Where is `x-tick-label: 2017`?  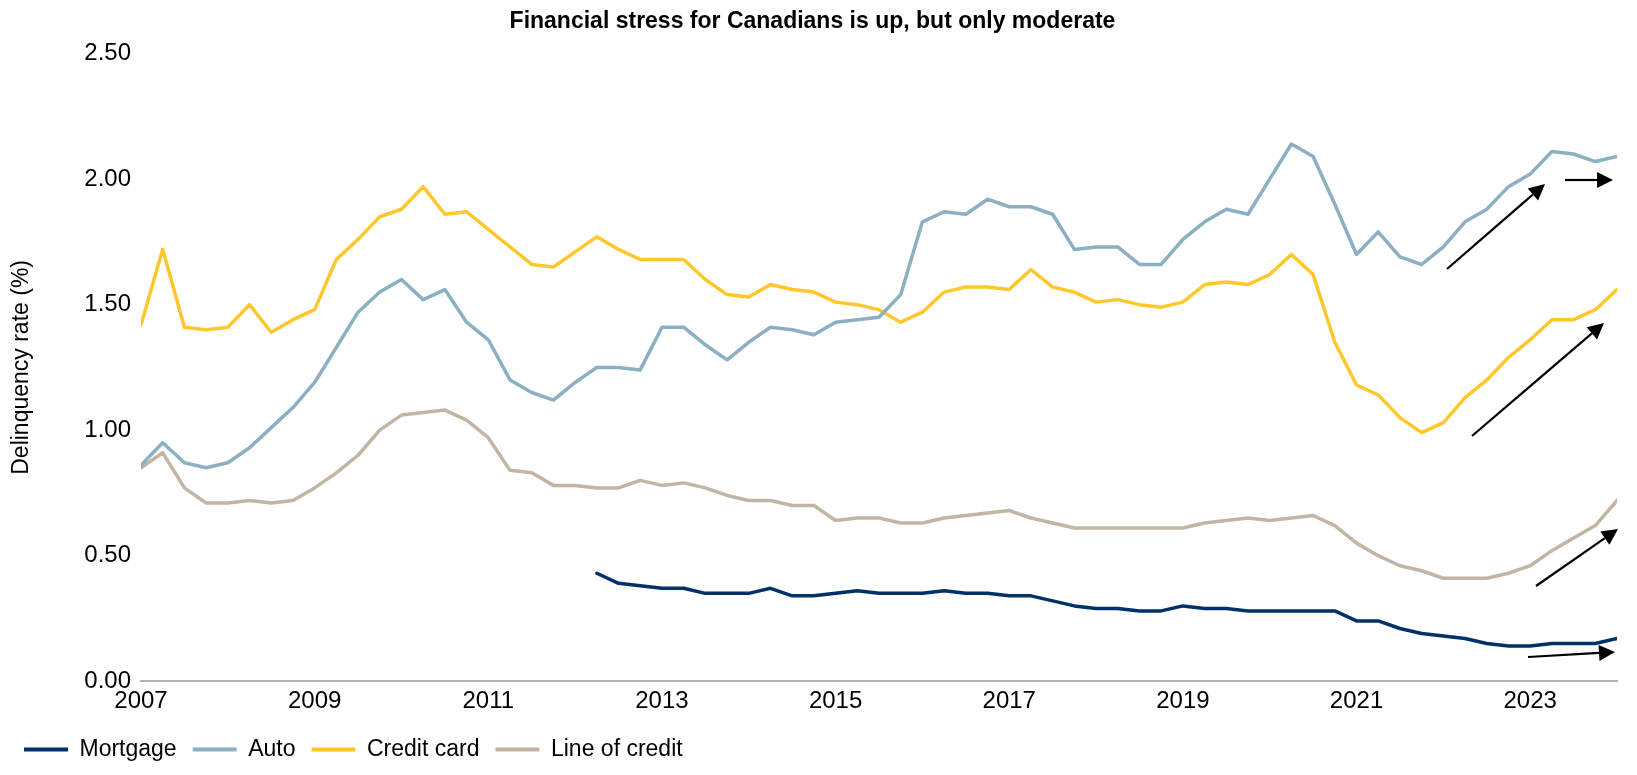 x-tick-label: 2017 is located at coordinates (1009, 700).